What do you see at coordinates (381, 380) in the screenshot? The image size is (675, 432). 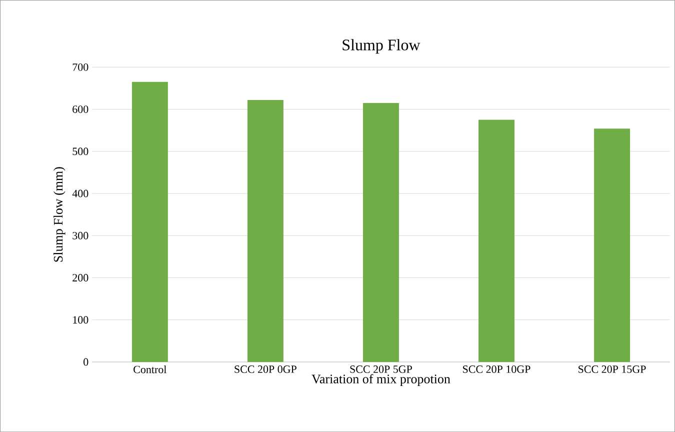 I see `x-axis-title: Variation of mix propotion` at bounding box center [381, 380].